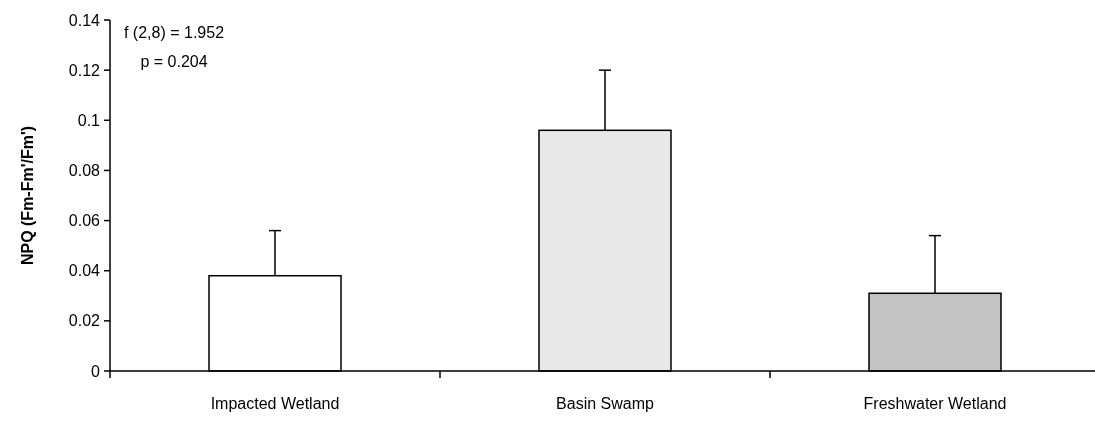 The width and height of the screenshot is (1095, 423). Describe the element at coordinates (84, 70) in the screenshot. I see `y-tick-label: 0.12` at that location.